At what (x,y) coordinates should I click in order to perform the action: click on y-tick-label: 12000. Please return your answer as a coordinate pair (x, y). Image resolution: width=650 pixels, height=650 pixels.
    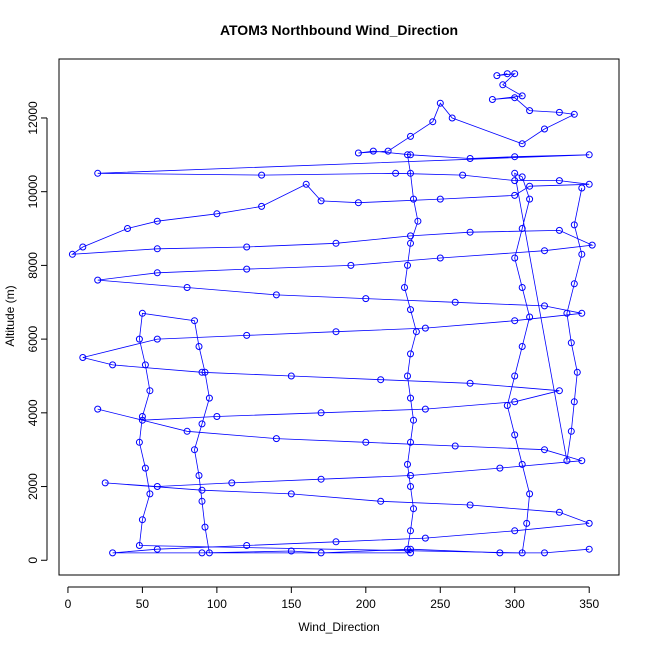
    Looking at the image, I should click on (33, 118).